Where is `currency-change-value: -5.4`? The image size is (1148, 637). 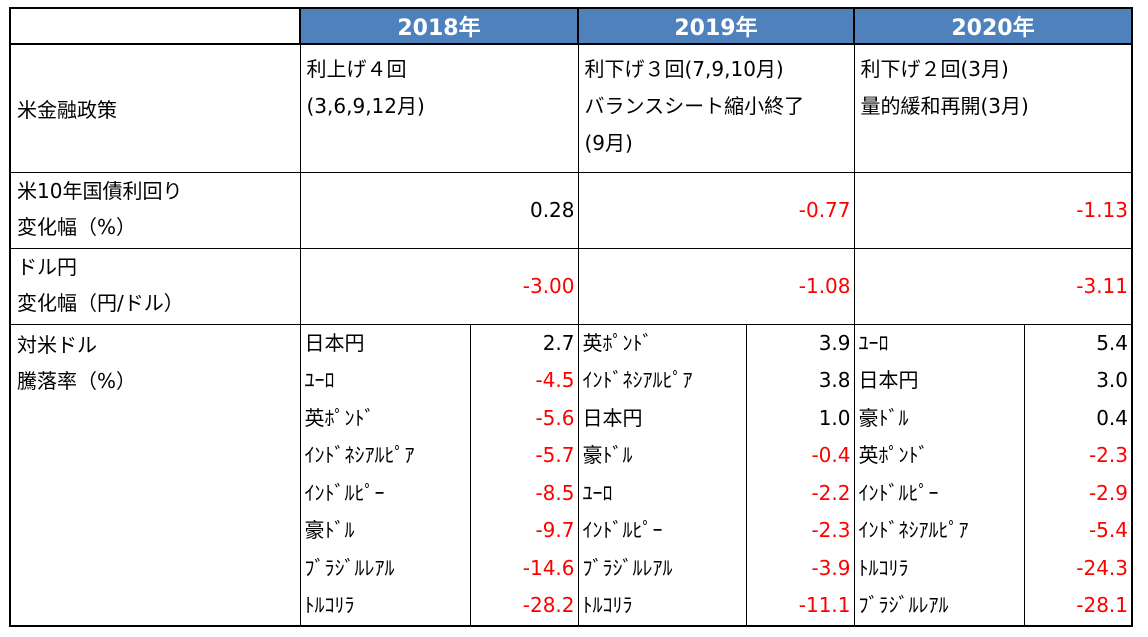 currency-change-value: -5.4 is located at coordinates (1108, 530).